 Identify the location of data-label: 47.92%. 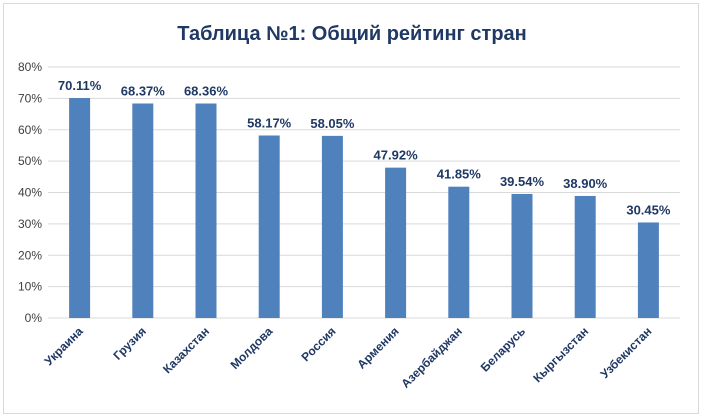
(396, 155).